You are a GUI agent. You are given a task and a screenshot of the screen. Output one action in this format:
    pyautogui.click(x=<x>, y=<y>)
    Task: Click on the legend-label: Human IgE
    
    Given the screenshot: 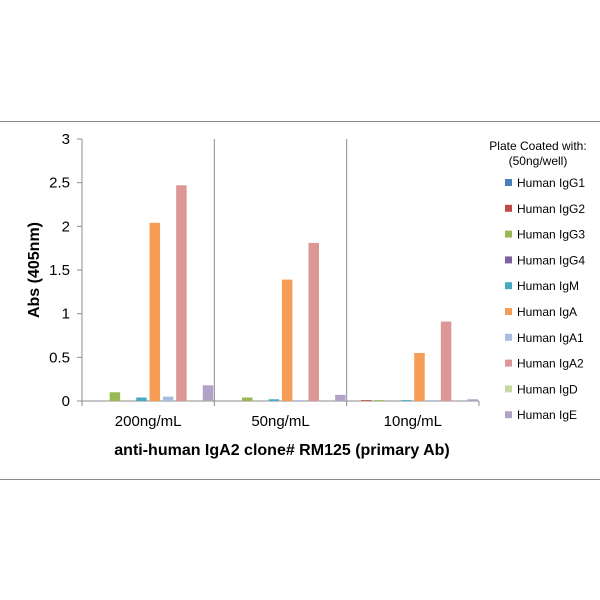 What is the action you would take?
    pyautogui.click(x=547, y=415)
    